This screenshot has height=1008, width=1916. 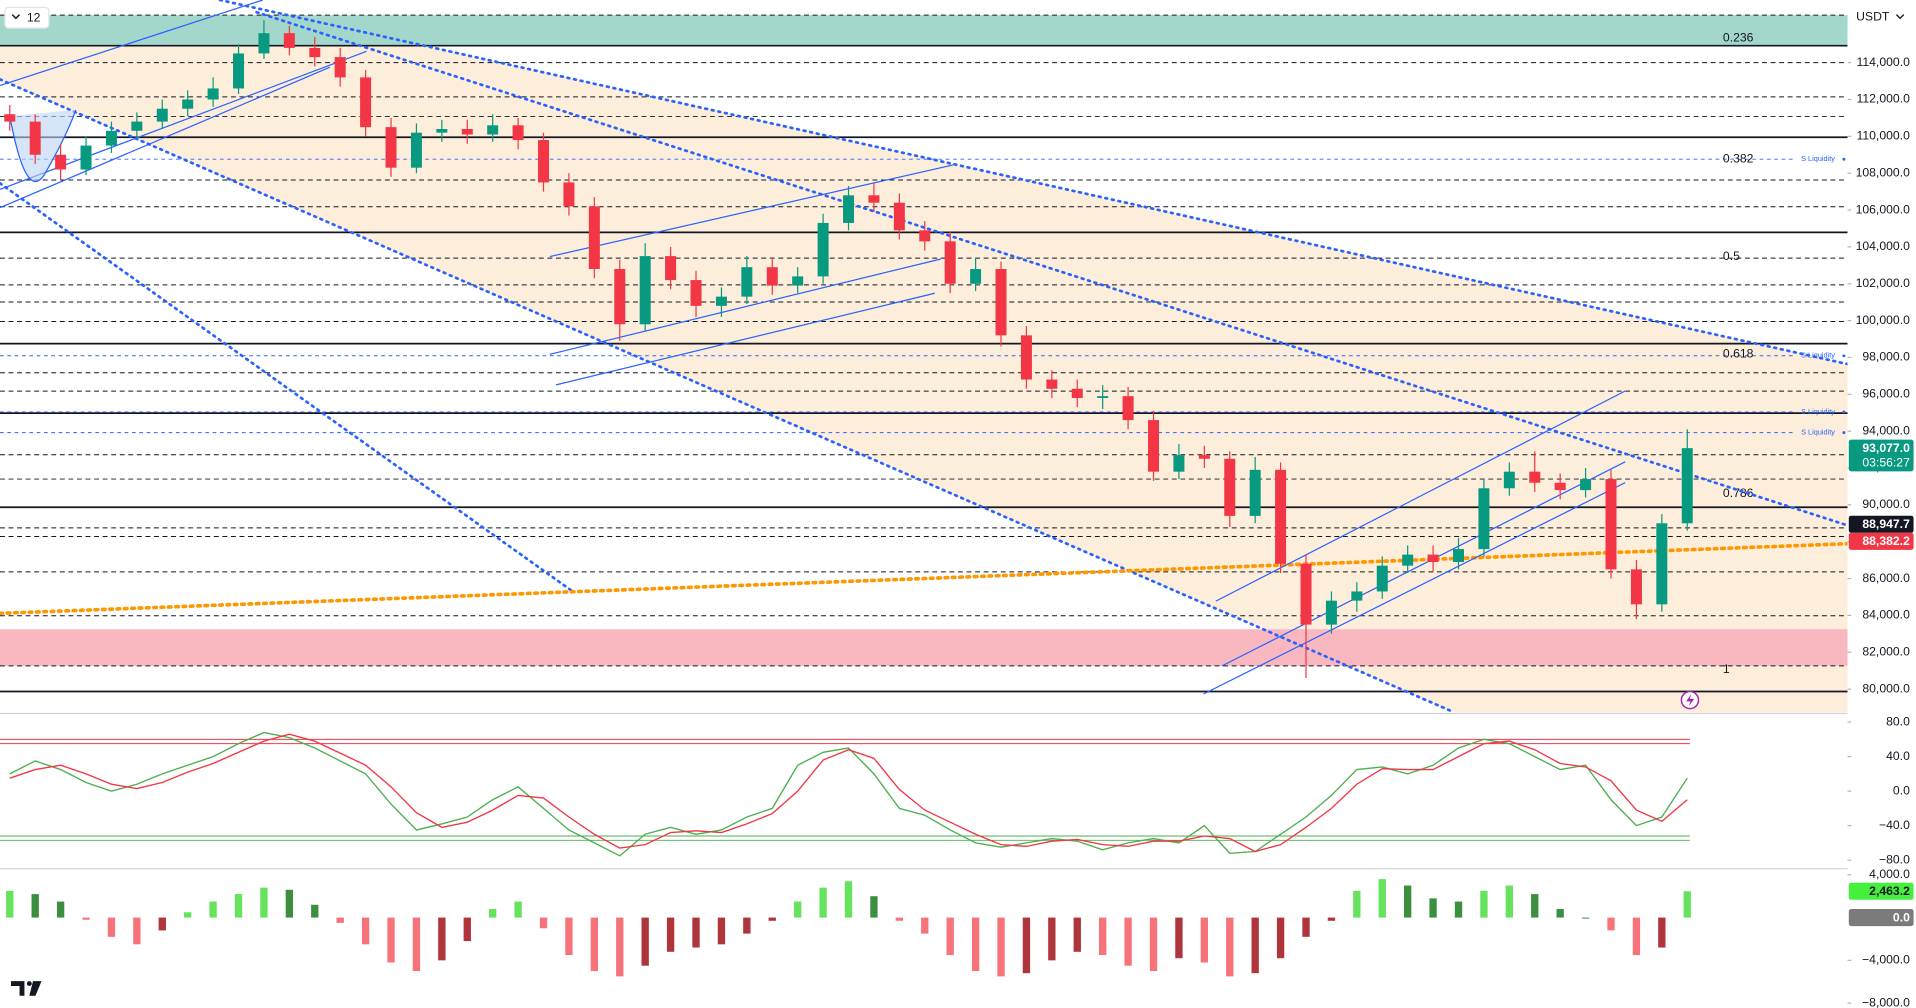 I want to click on y-tick-label: −4,000.0, so click(x=1886, y=960).